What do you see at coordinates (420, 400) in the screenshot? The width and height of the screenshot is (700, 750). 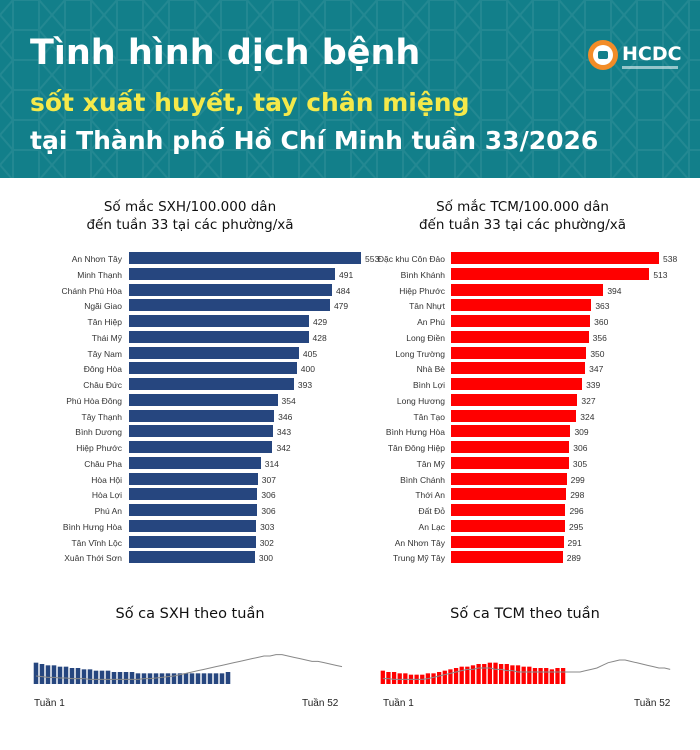 I see `tcm-label: Long Hương` at bounding box center [420, 400].